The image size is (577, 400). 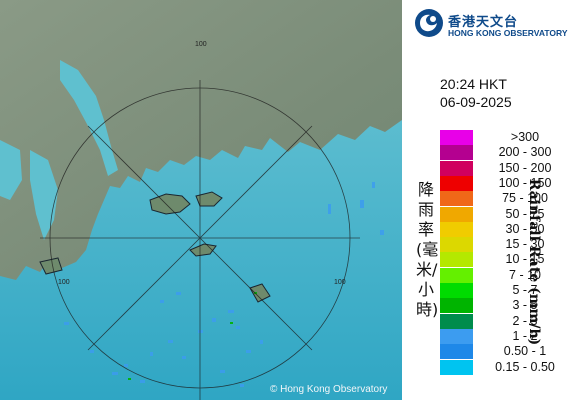 I want to click on scale-label: 15 - 30, so click(x=525, y=244).